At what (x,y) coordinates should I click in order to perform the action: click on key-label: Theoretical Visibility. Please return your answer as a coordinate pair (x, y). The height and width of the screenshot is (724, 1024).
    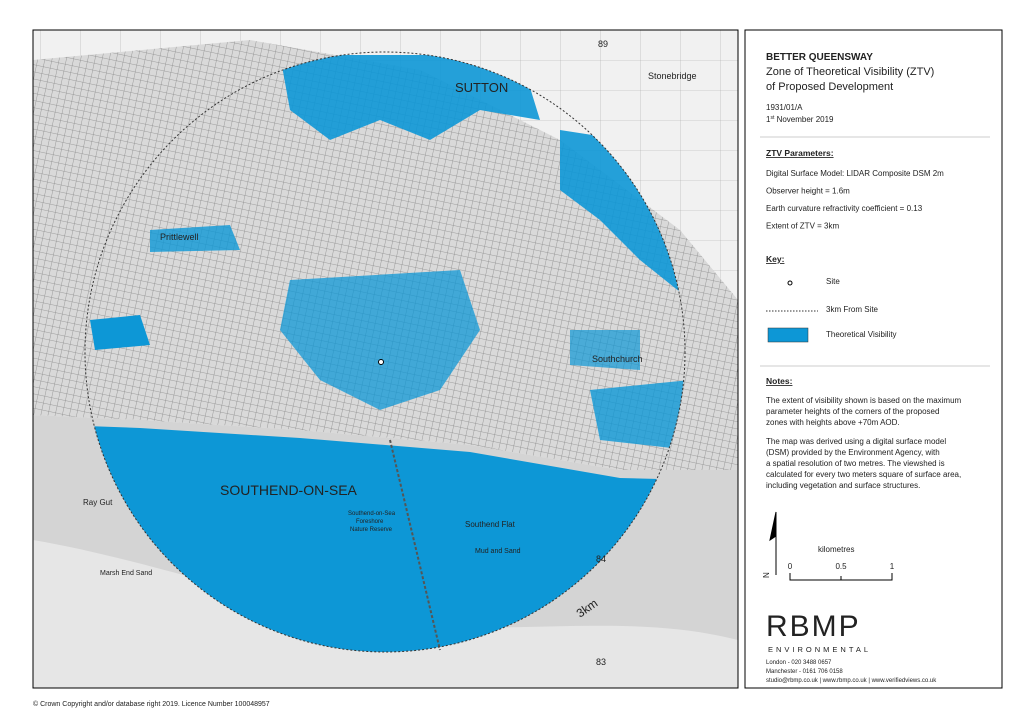
    Looking at the image, I should click on (861, 334).